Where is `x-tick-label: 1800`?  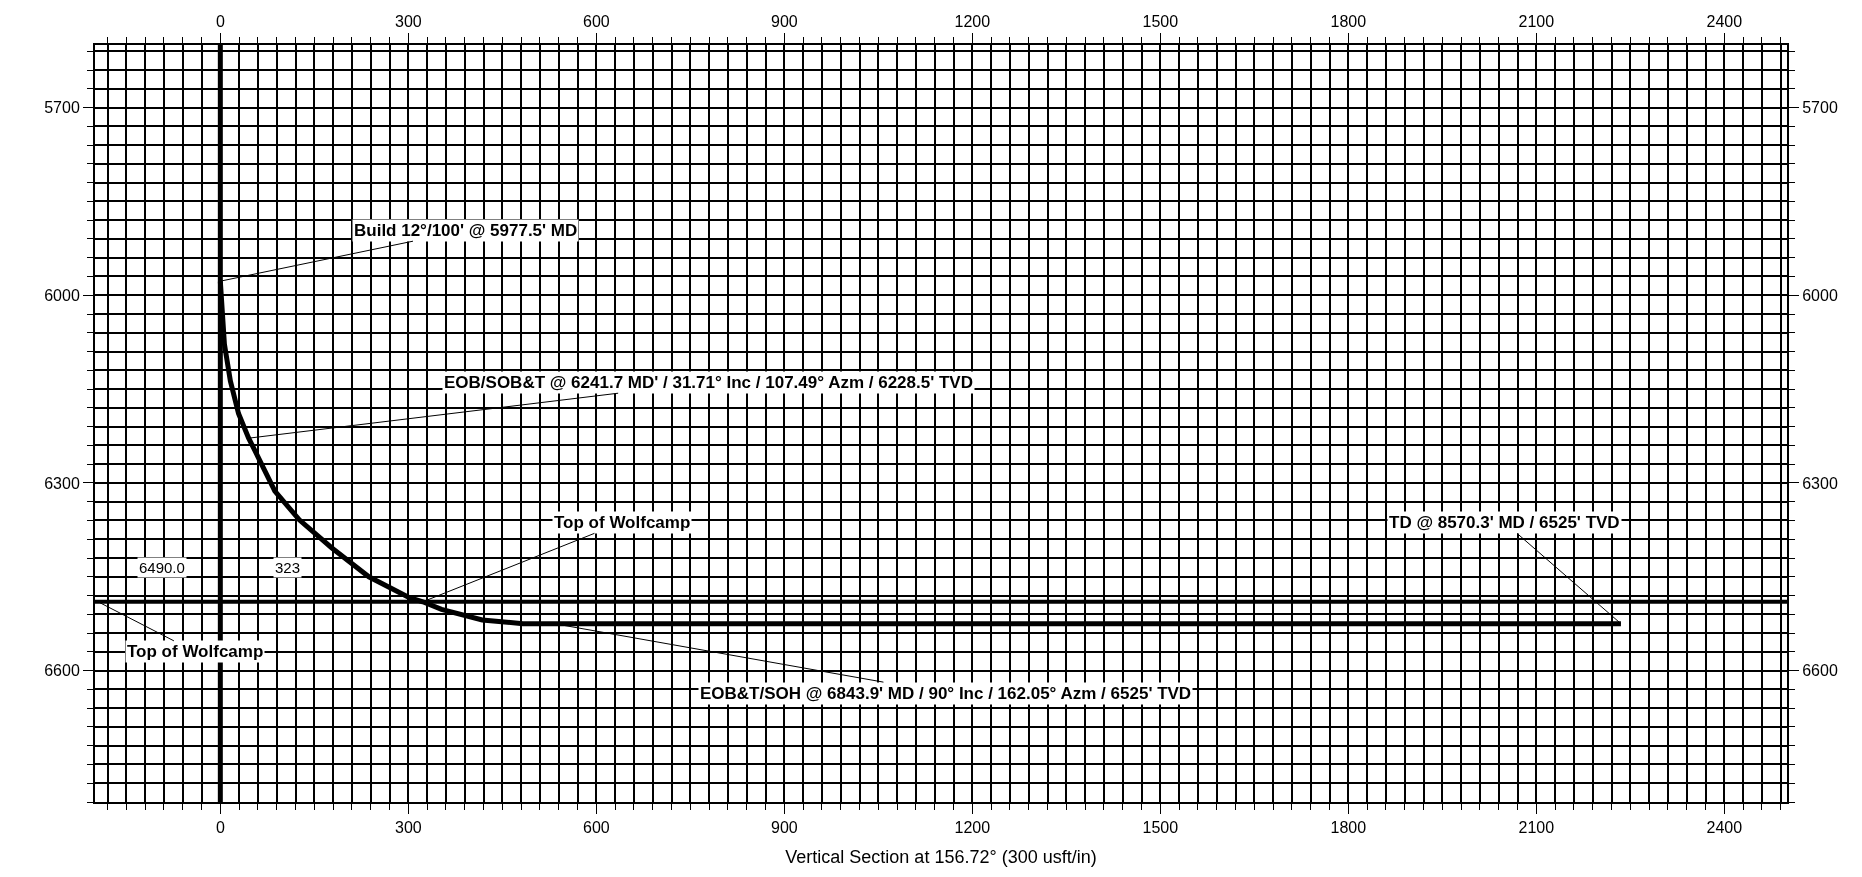
x-tick-label: 1800 is located at coordinates (1348, 21).